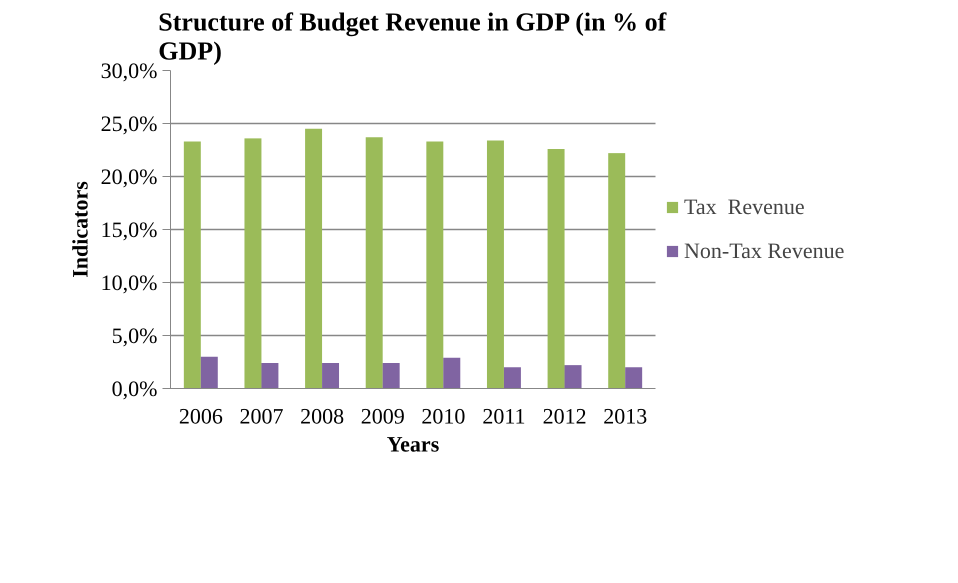 The image size is (958, 583). I want to click on x-axis-title: Years, so click(413, 444).